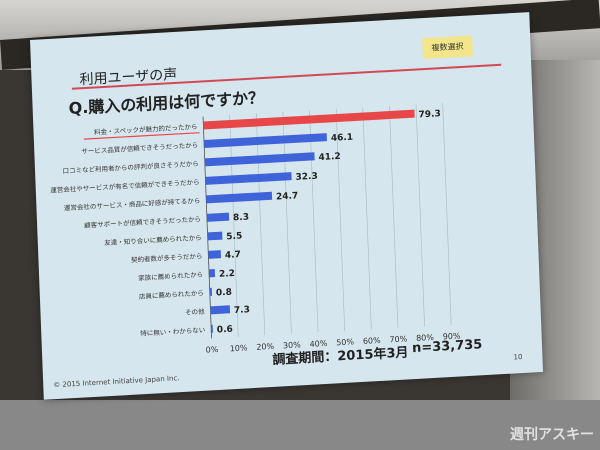 The width and height of the screenshot is (600, 450). I want to click on sample-size: n=33,735, so click(447, 347).